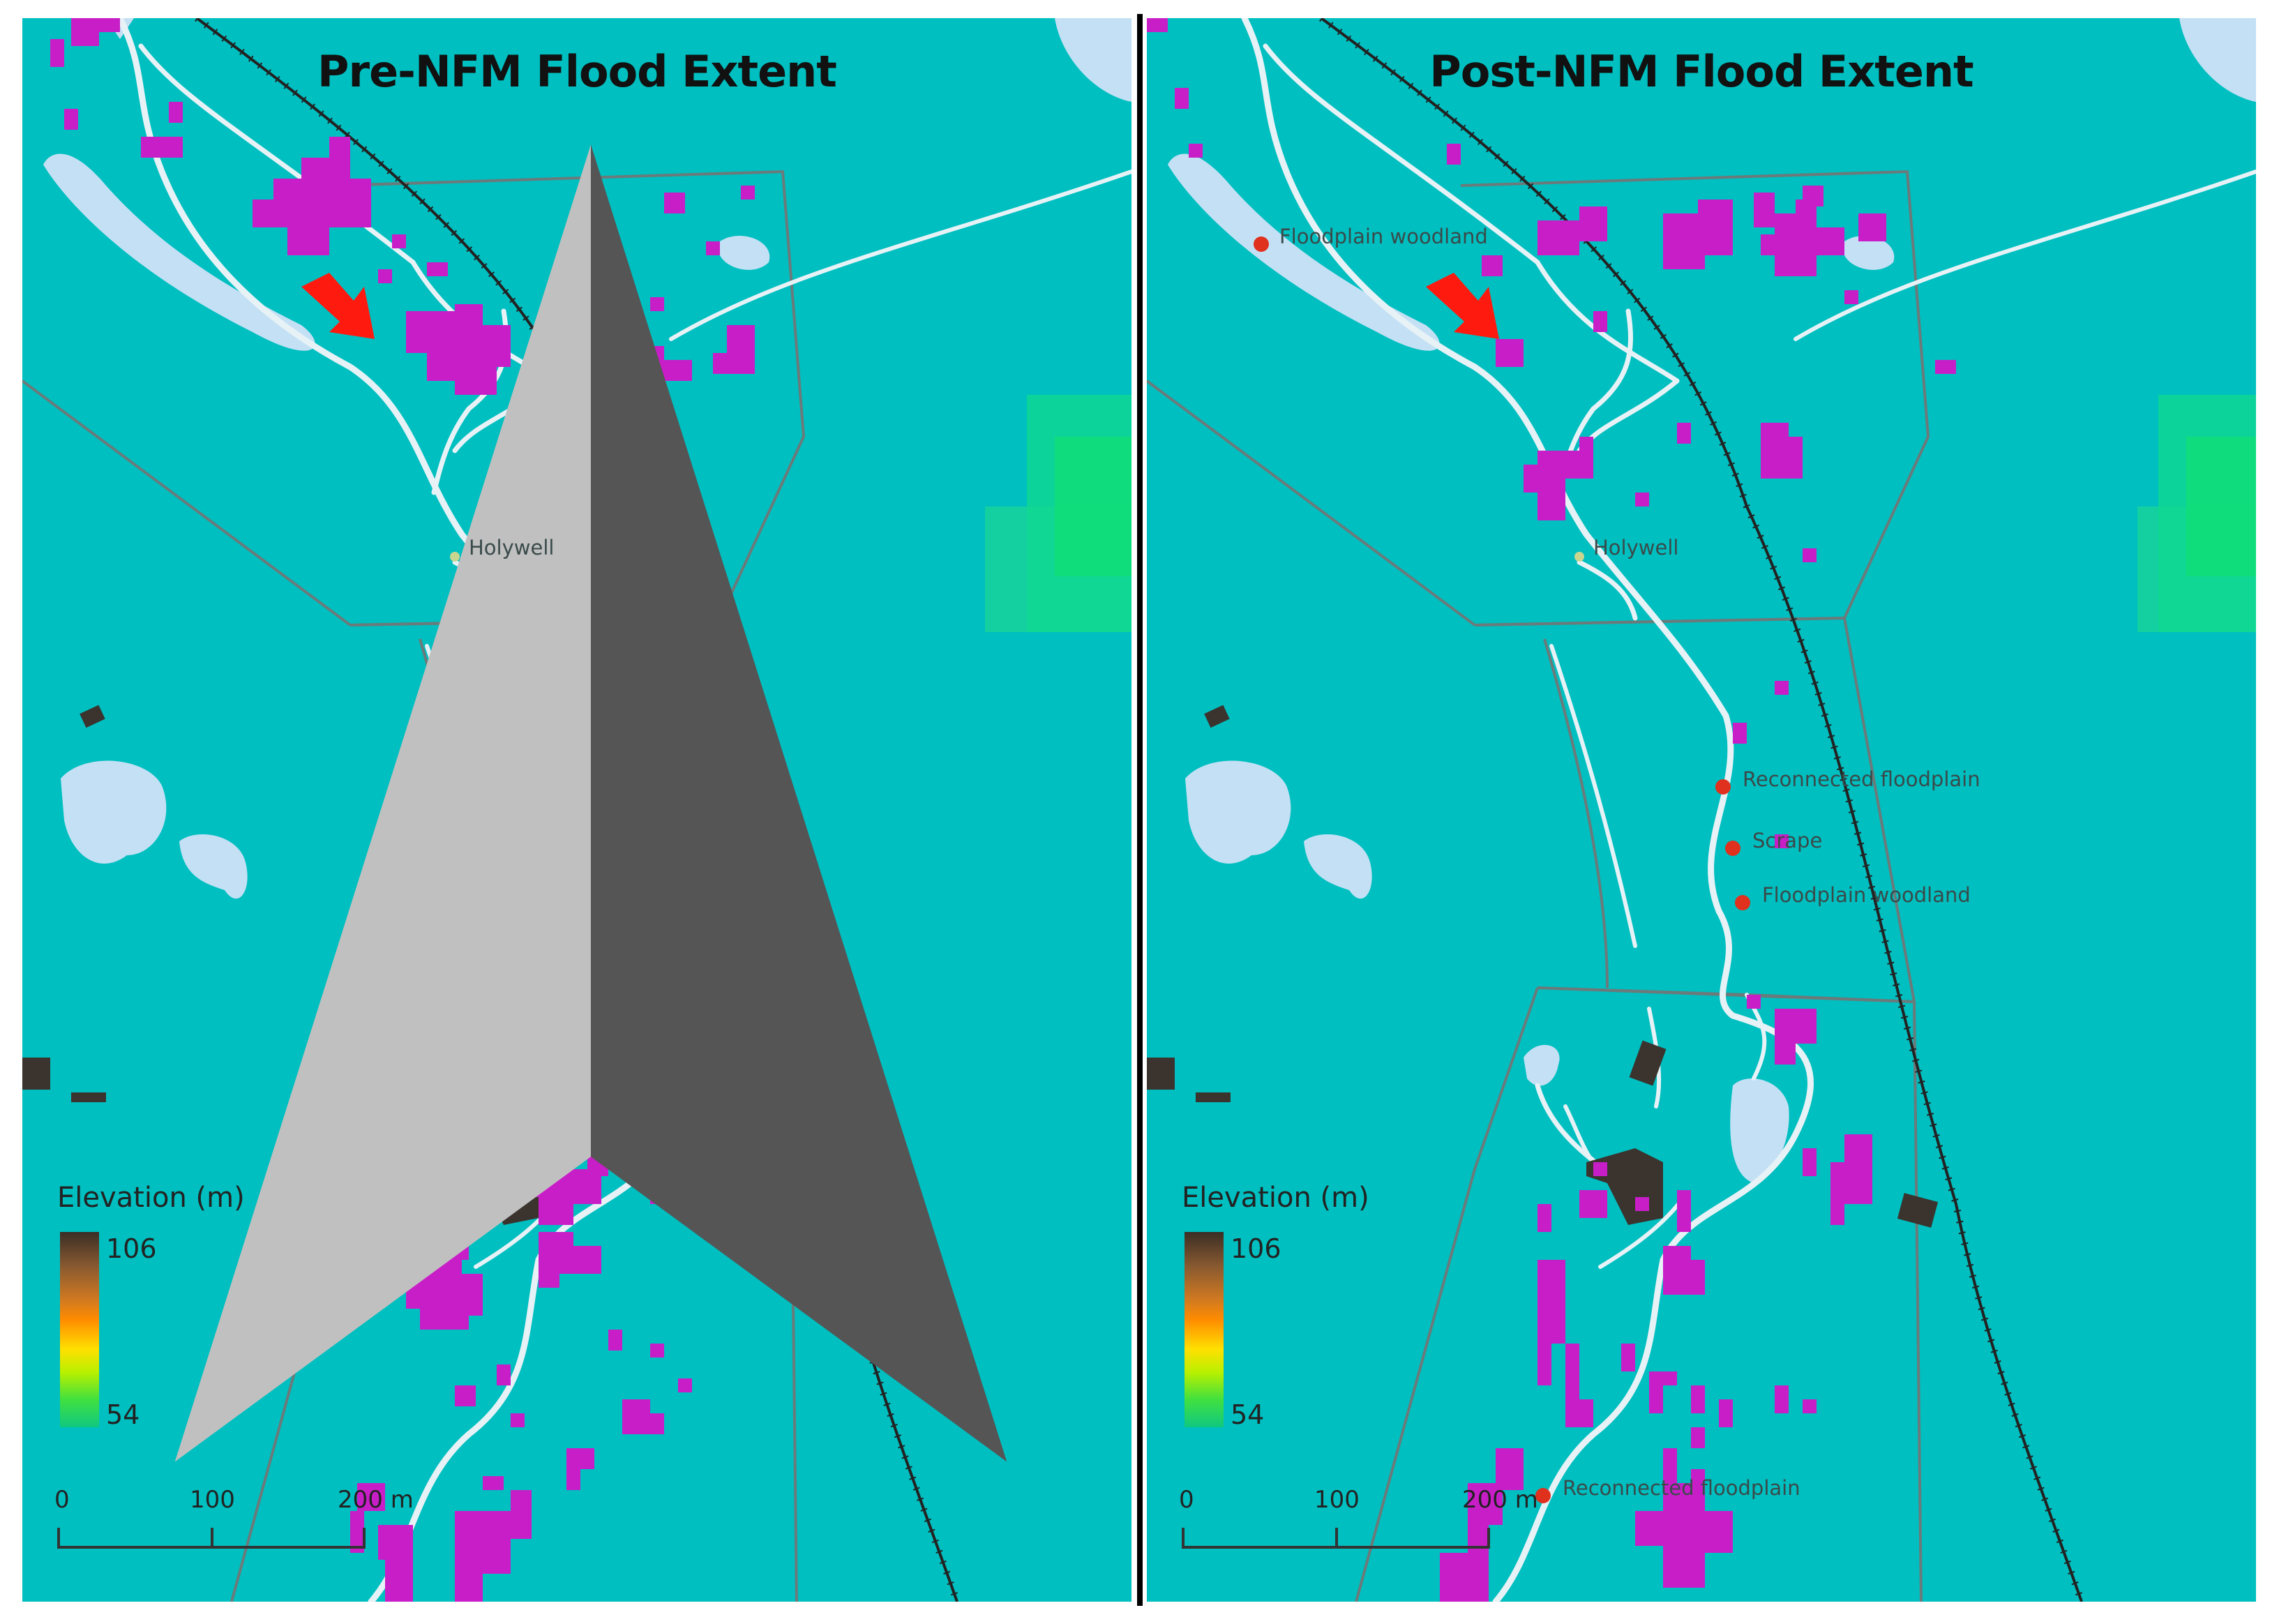 The height and width of the screenshot is (1624, 2286). Describe the element at coordinates (1787, 840) in the screenshot. I see `place-label-scrape: Scrape` at that location.